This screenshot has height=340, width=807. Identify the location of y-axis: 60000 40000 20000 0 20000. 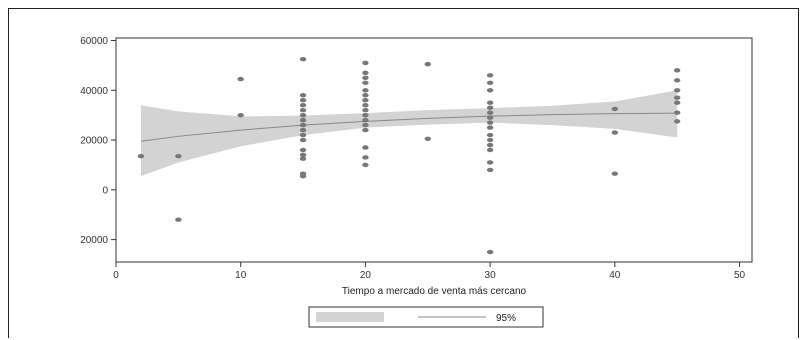
(98, 141).